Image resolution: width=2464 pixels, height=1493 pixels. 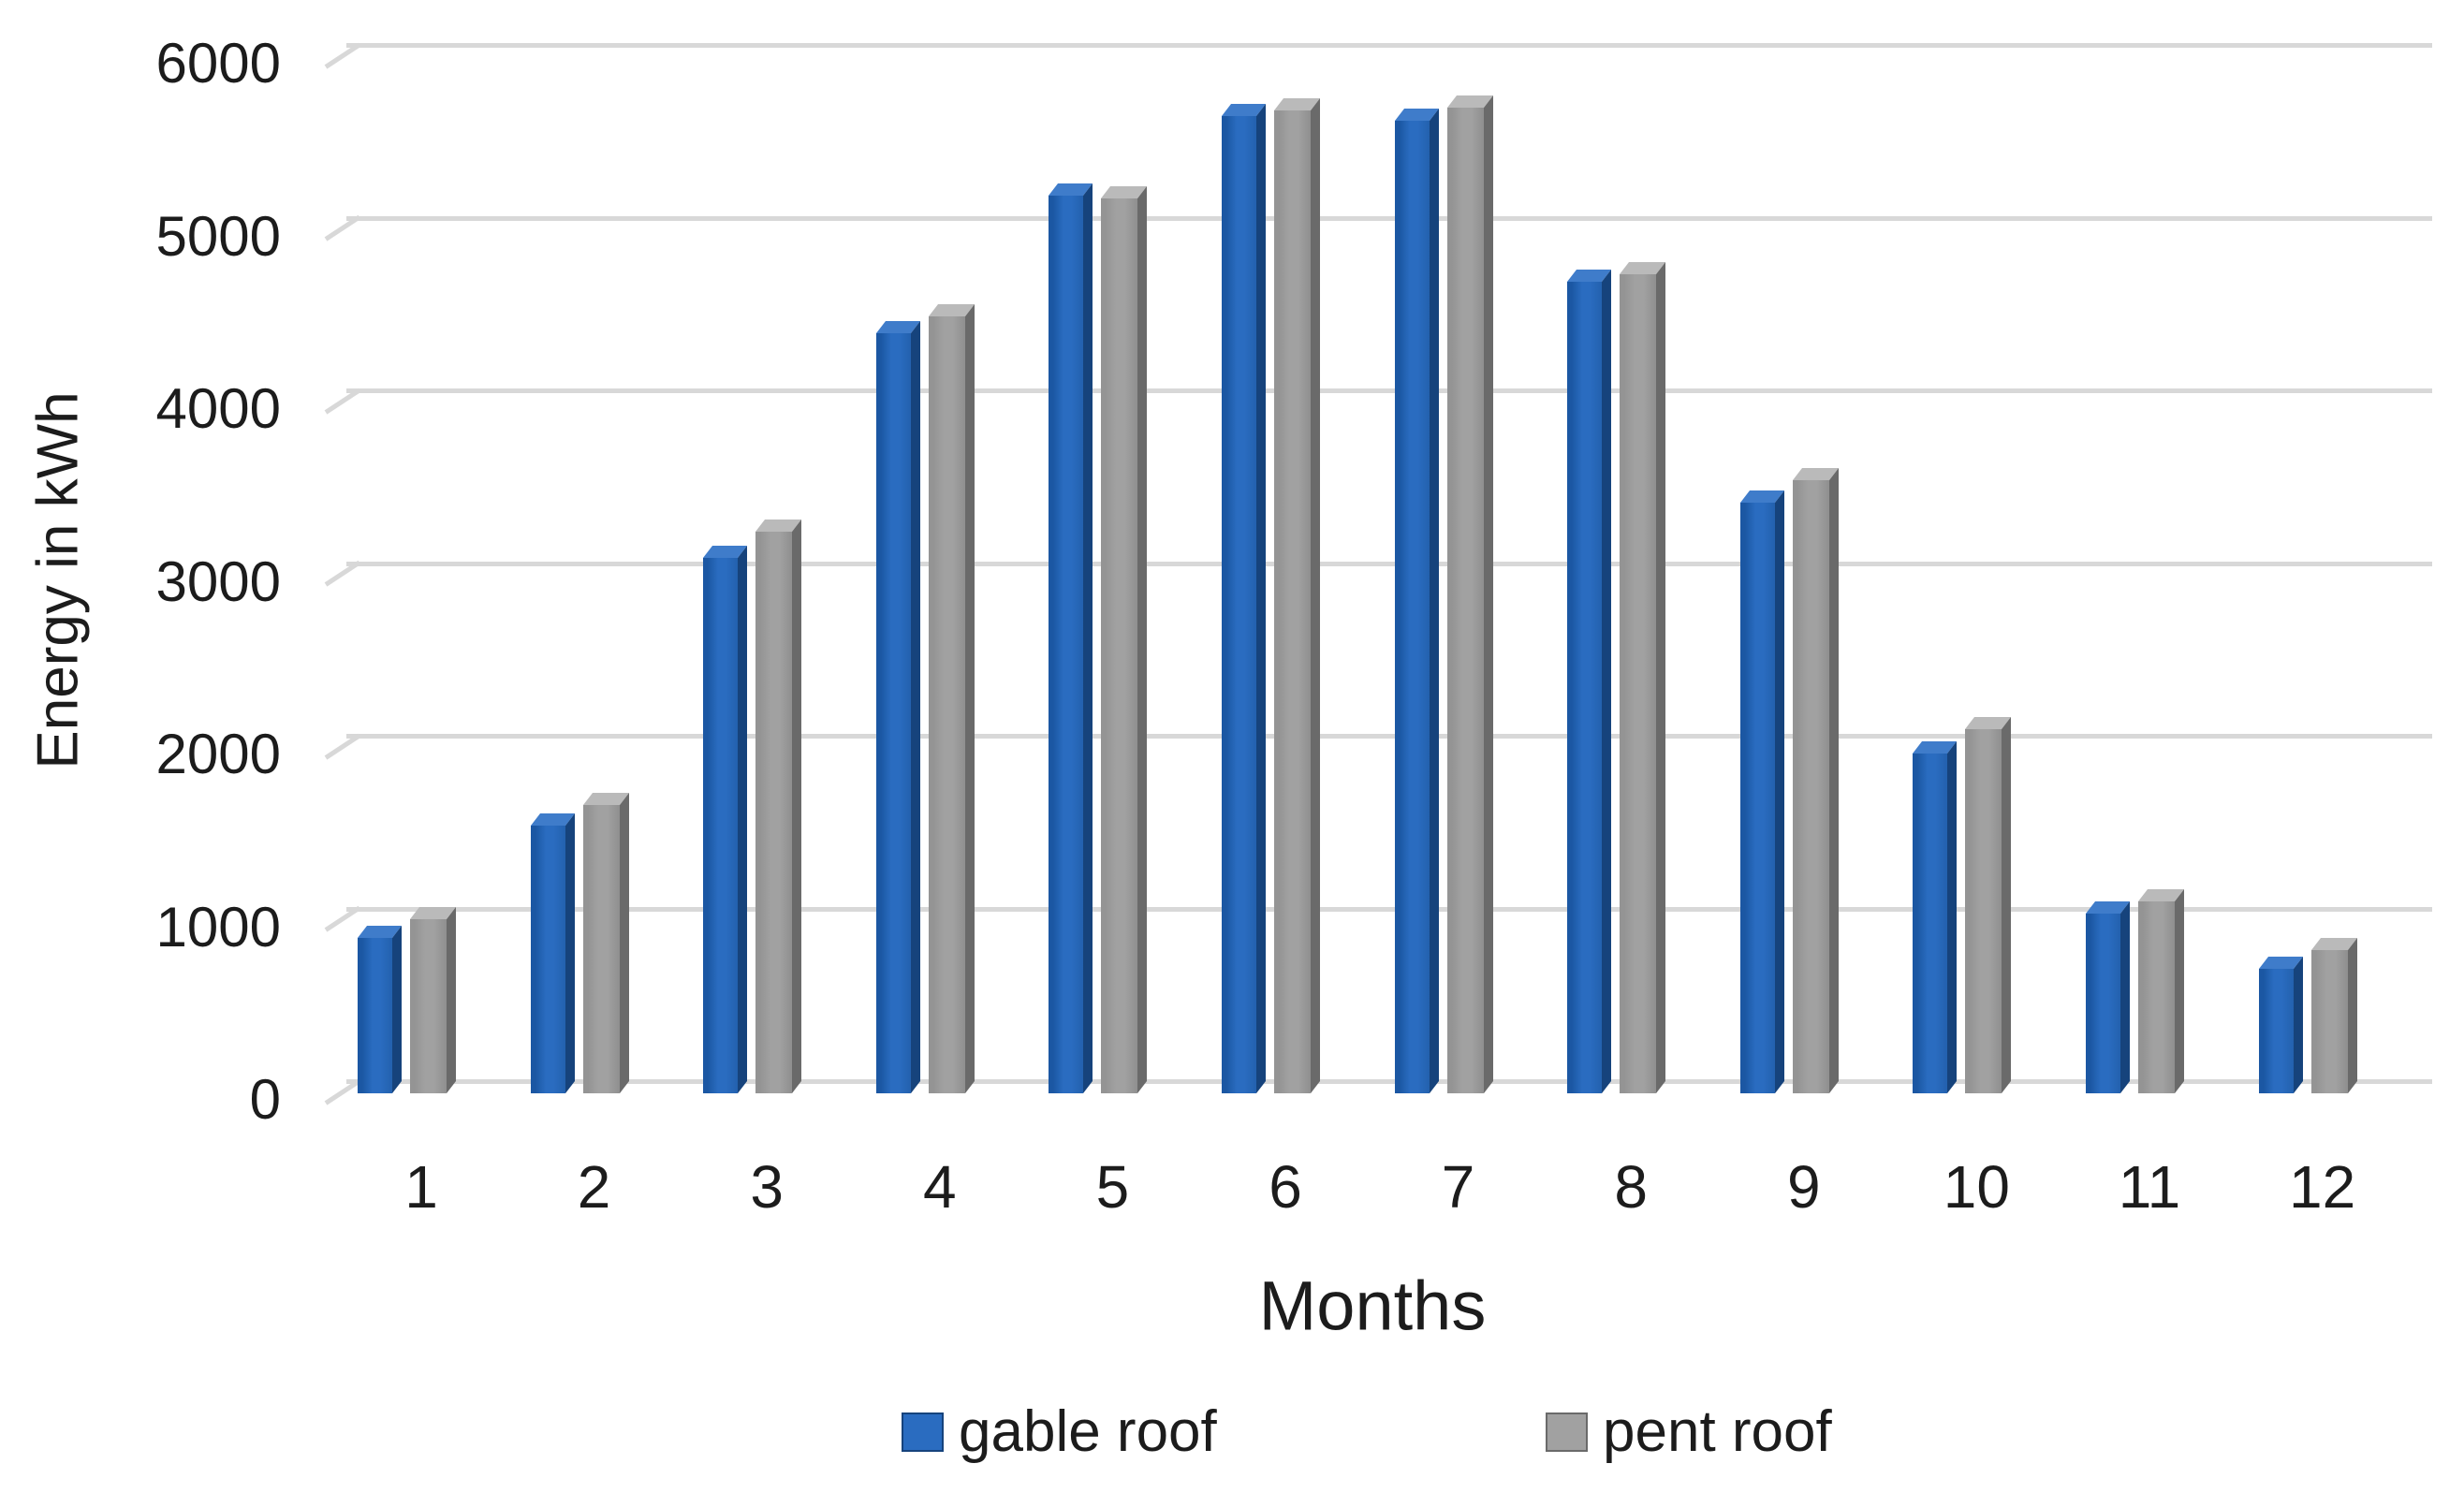 What do you see at coordinates (218, 236) in the screenshot?
I see `y-tick-label: 5000` at bounding box center [218, 236].